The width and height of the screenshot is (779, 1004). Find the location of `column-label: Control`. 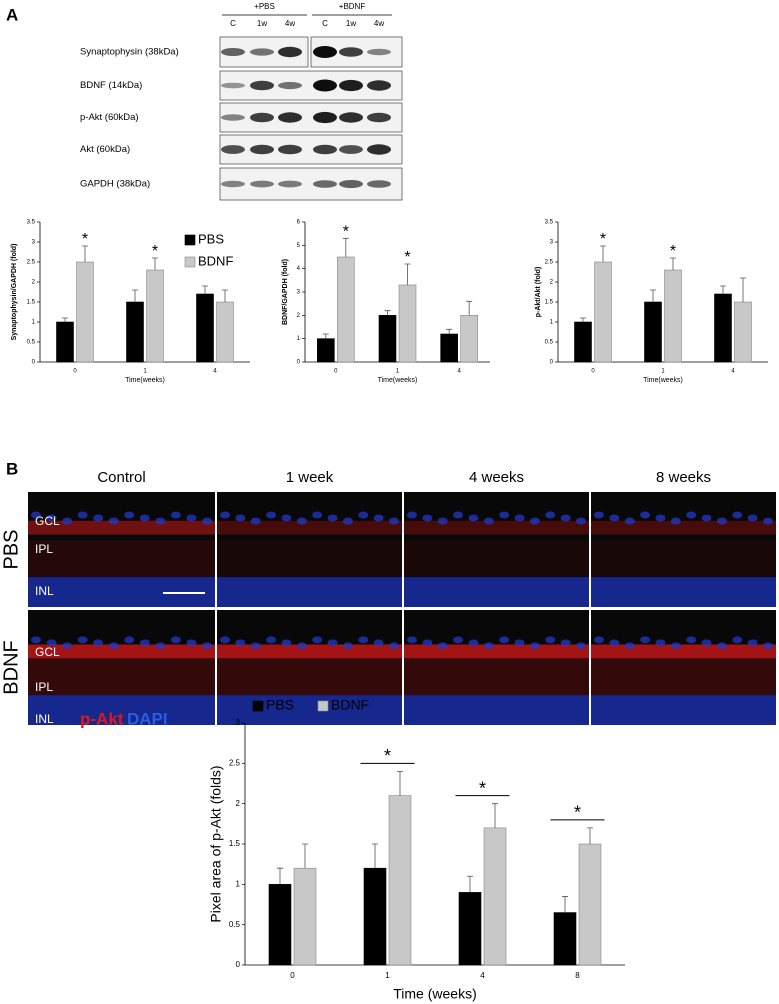

column-label: Control is located at coordinates (121, 477).